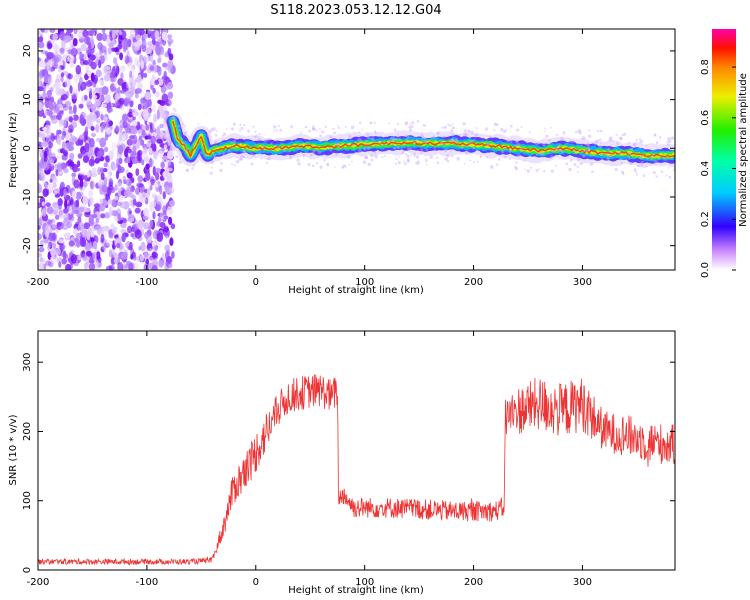  What do you see at coordinates (718, 168) in the screenshot?
I see `colorbar-ticks: 0.0 0.2 0.4 0.6 0.8` at bounding box center [718, 168].